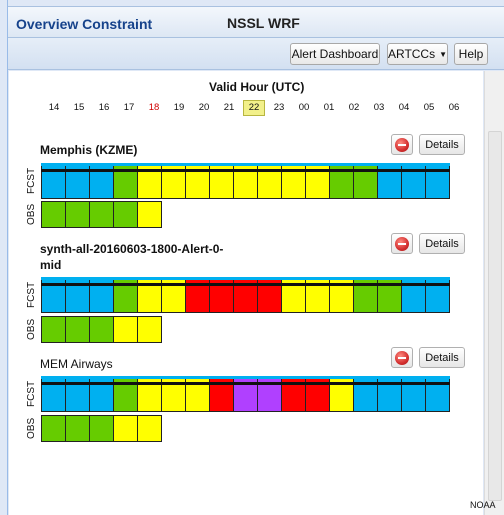 This screenshot has height=515, width=504. Describe the element at coordinates (279, 107) in the screenshot. I see `hour-label-23: 23` at that location.